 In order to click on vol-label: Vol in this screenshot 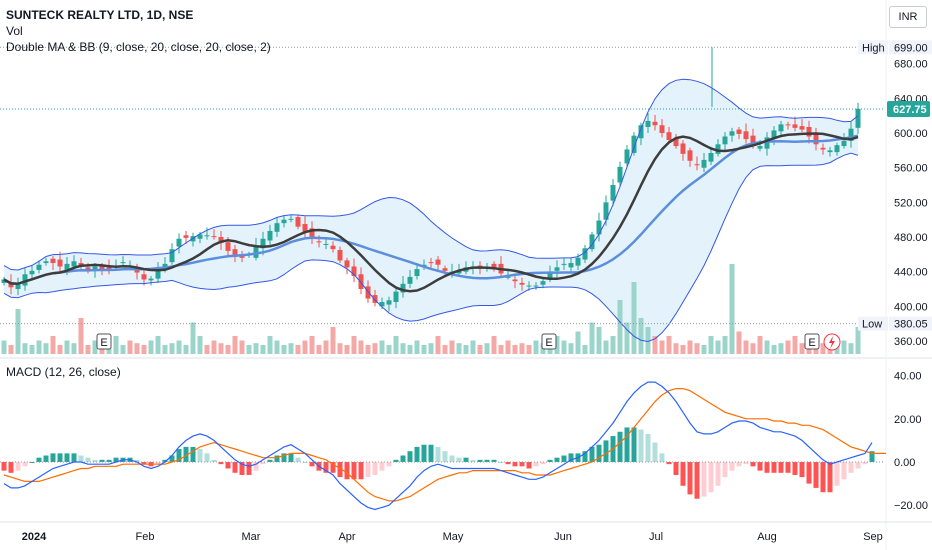, I will do `click(14, 31)`.